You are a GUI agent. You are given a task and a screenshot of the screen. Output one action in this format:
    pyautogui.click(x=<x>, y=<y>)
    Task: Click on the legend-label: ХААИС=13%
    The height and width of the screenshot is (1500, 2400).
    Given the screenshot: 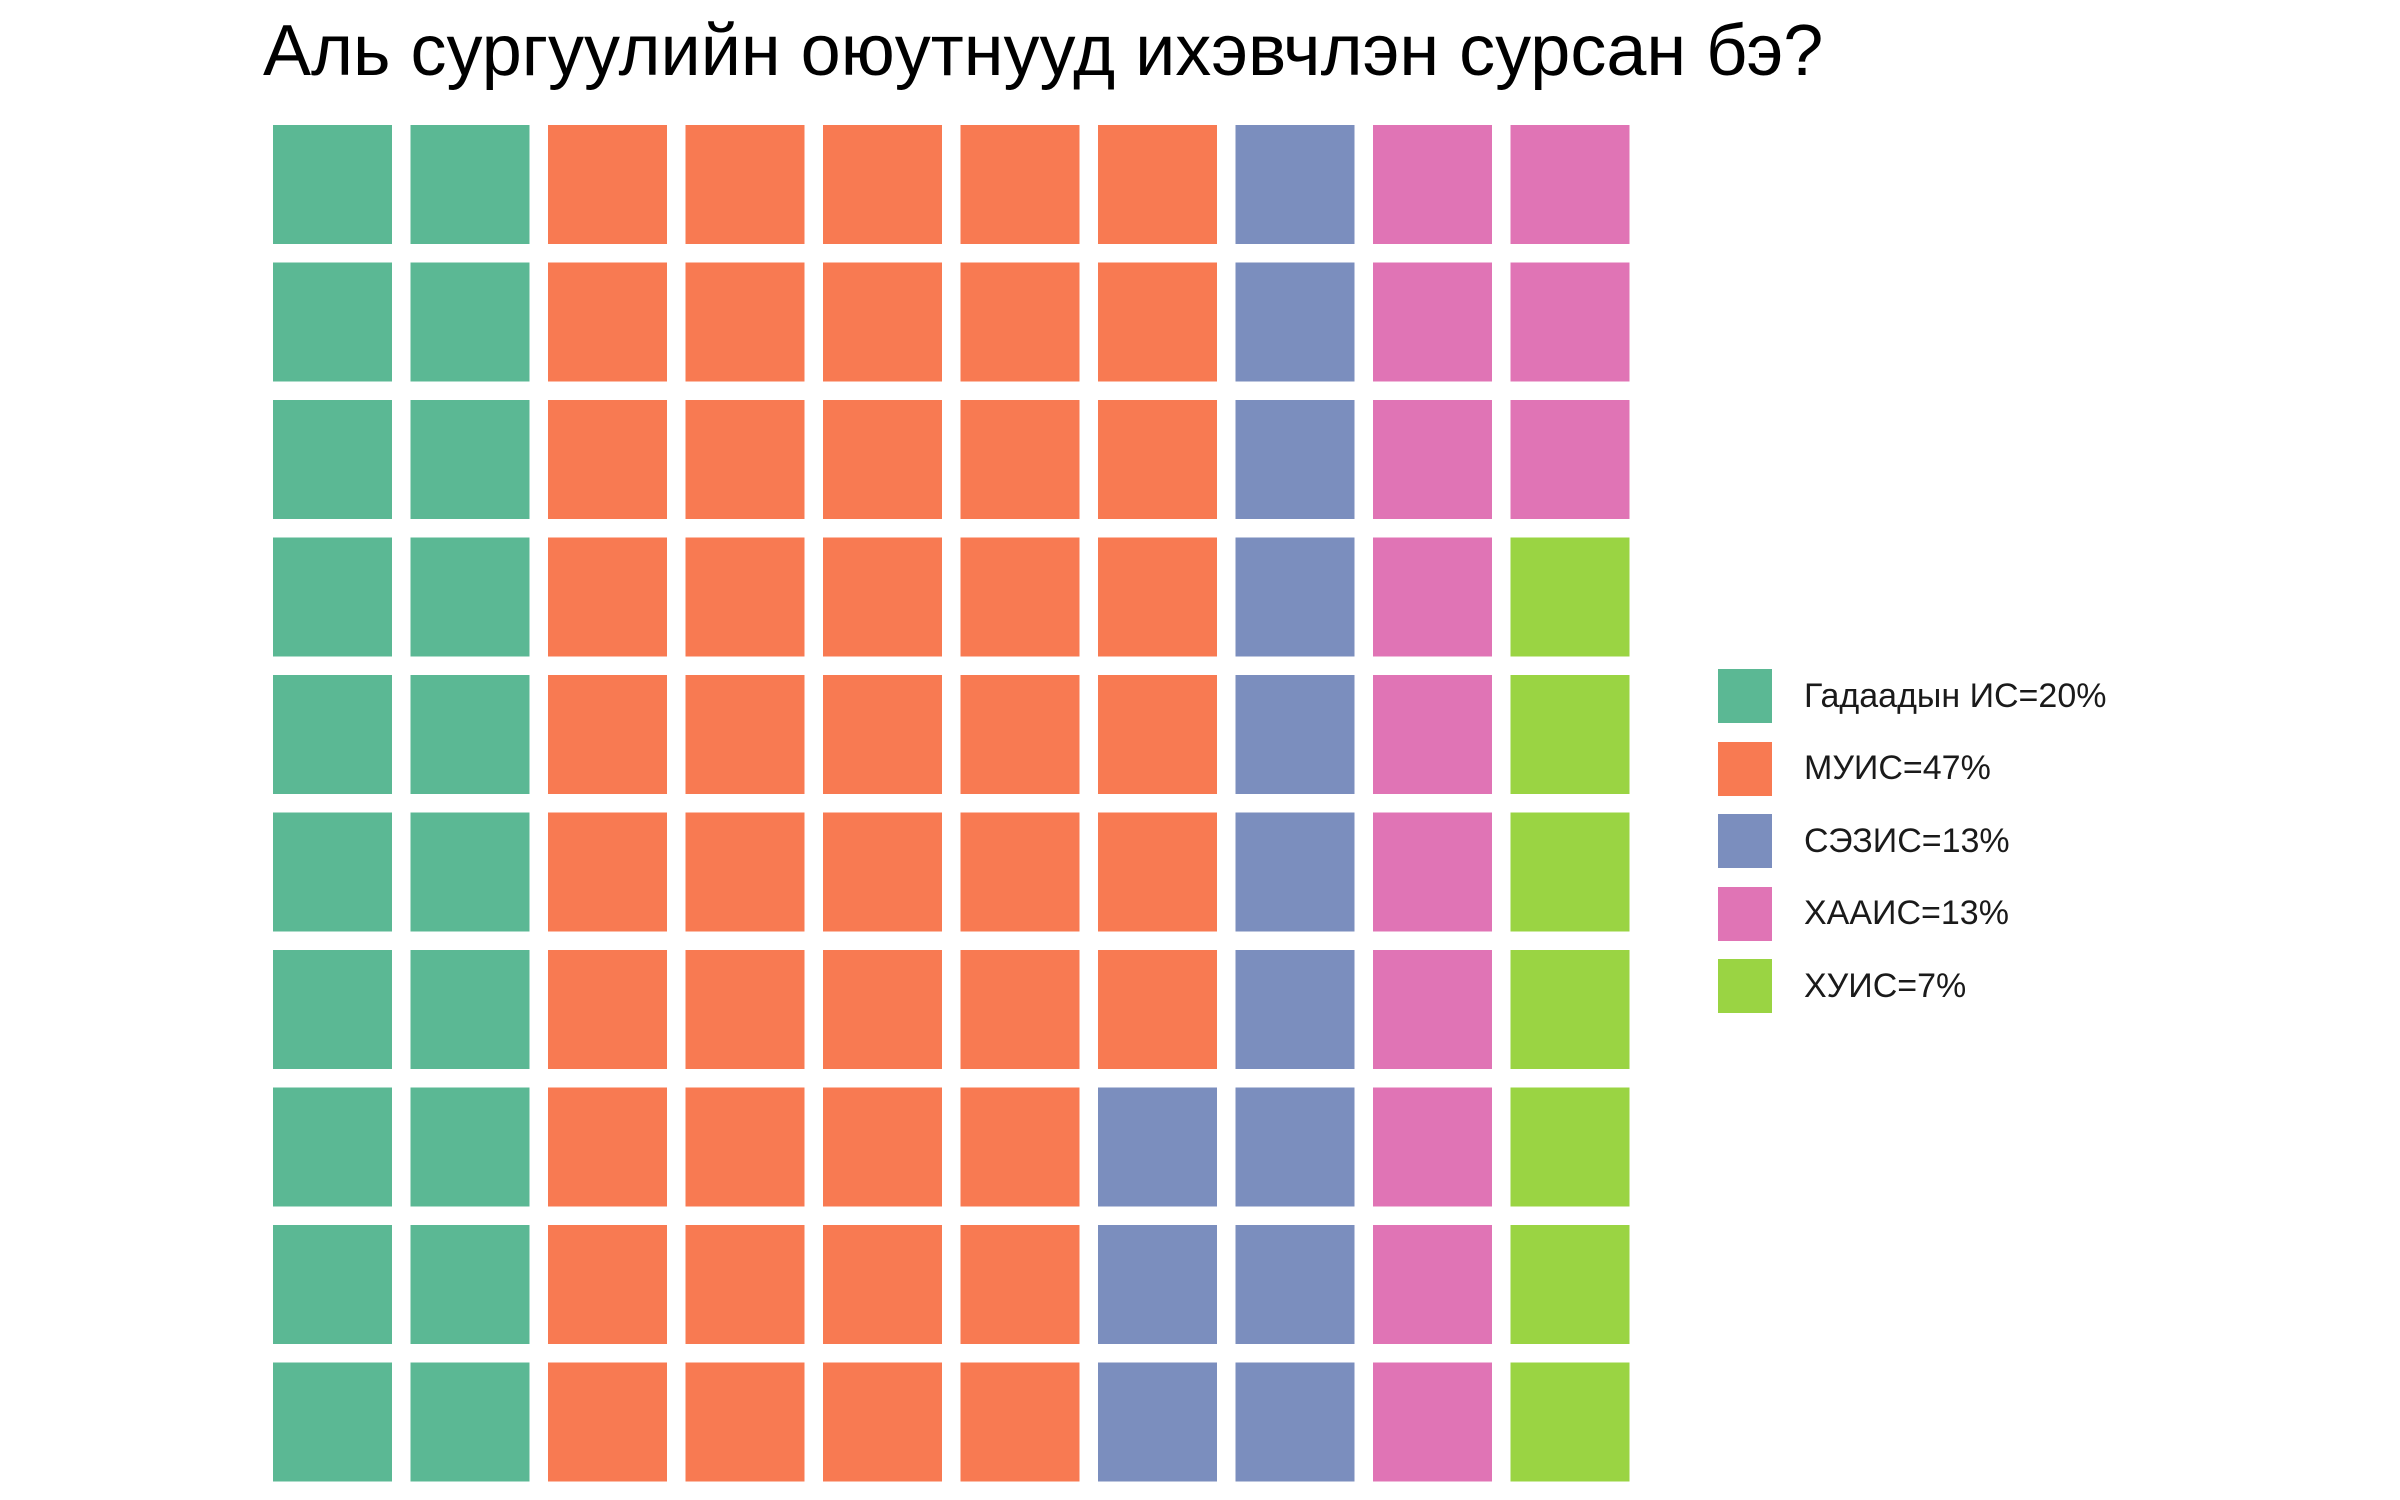 What is the action you would take?
    pyautogui.click(x=1906, y=913)
    